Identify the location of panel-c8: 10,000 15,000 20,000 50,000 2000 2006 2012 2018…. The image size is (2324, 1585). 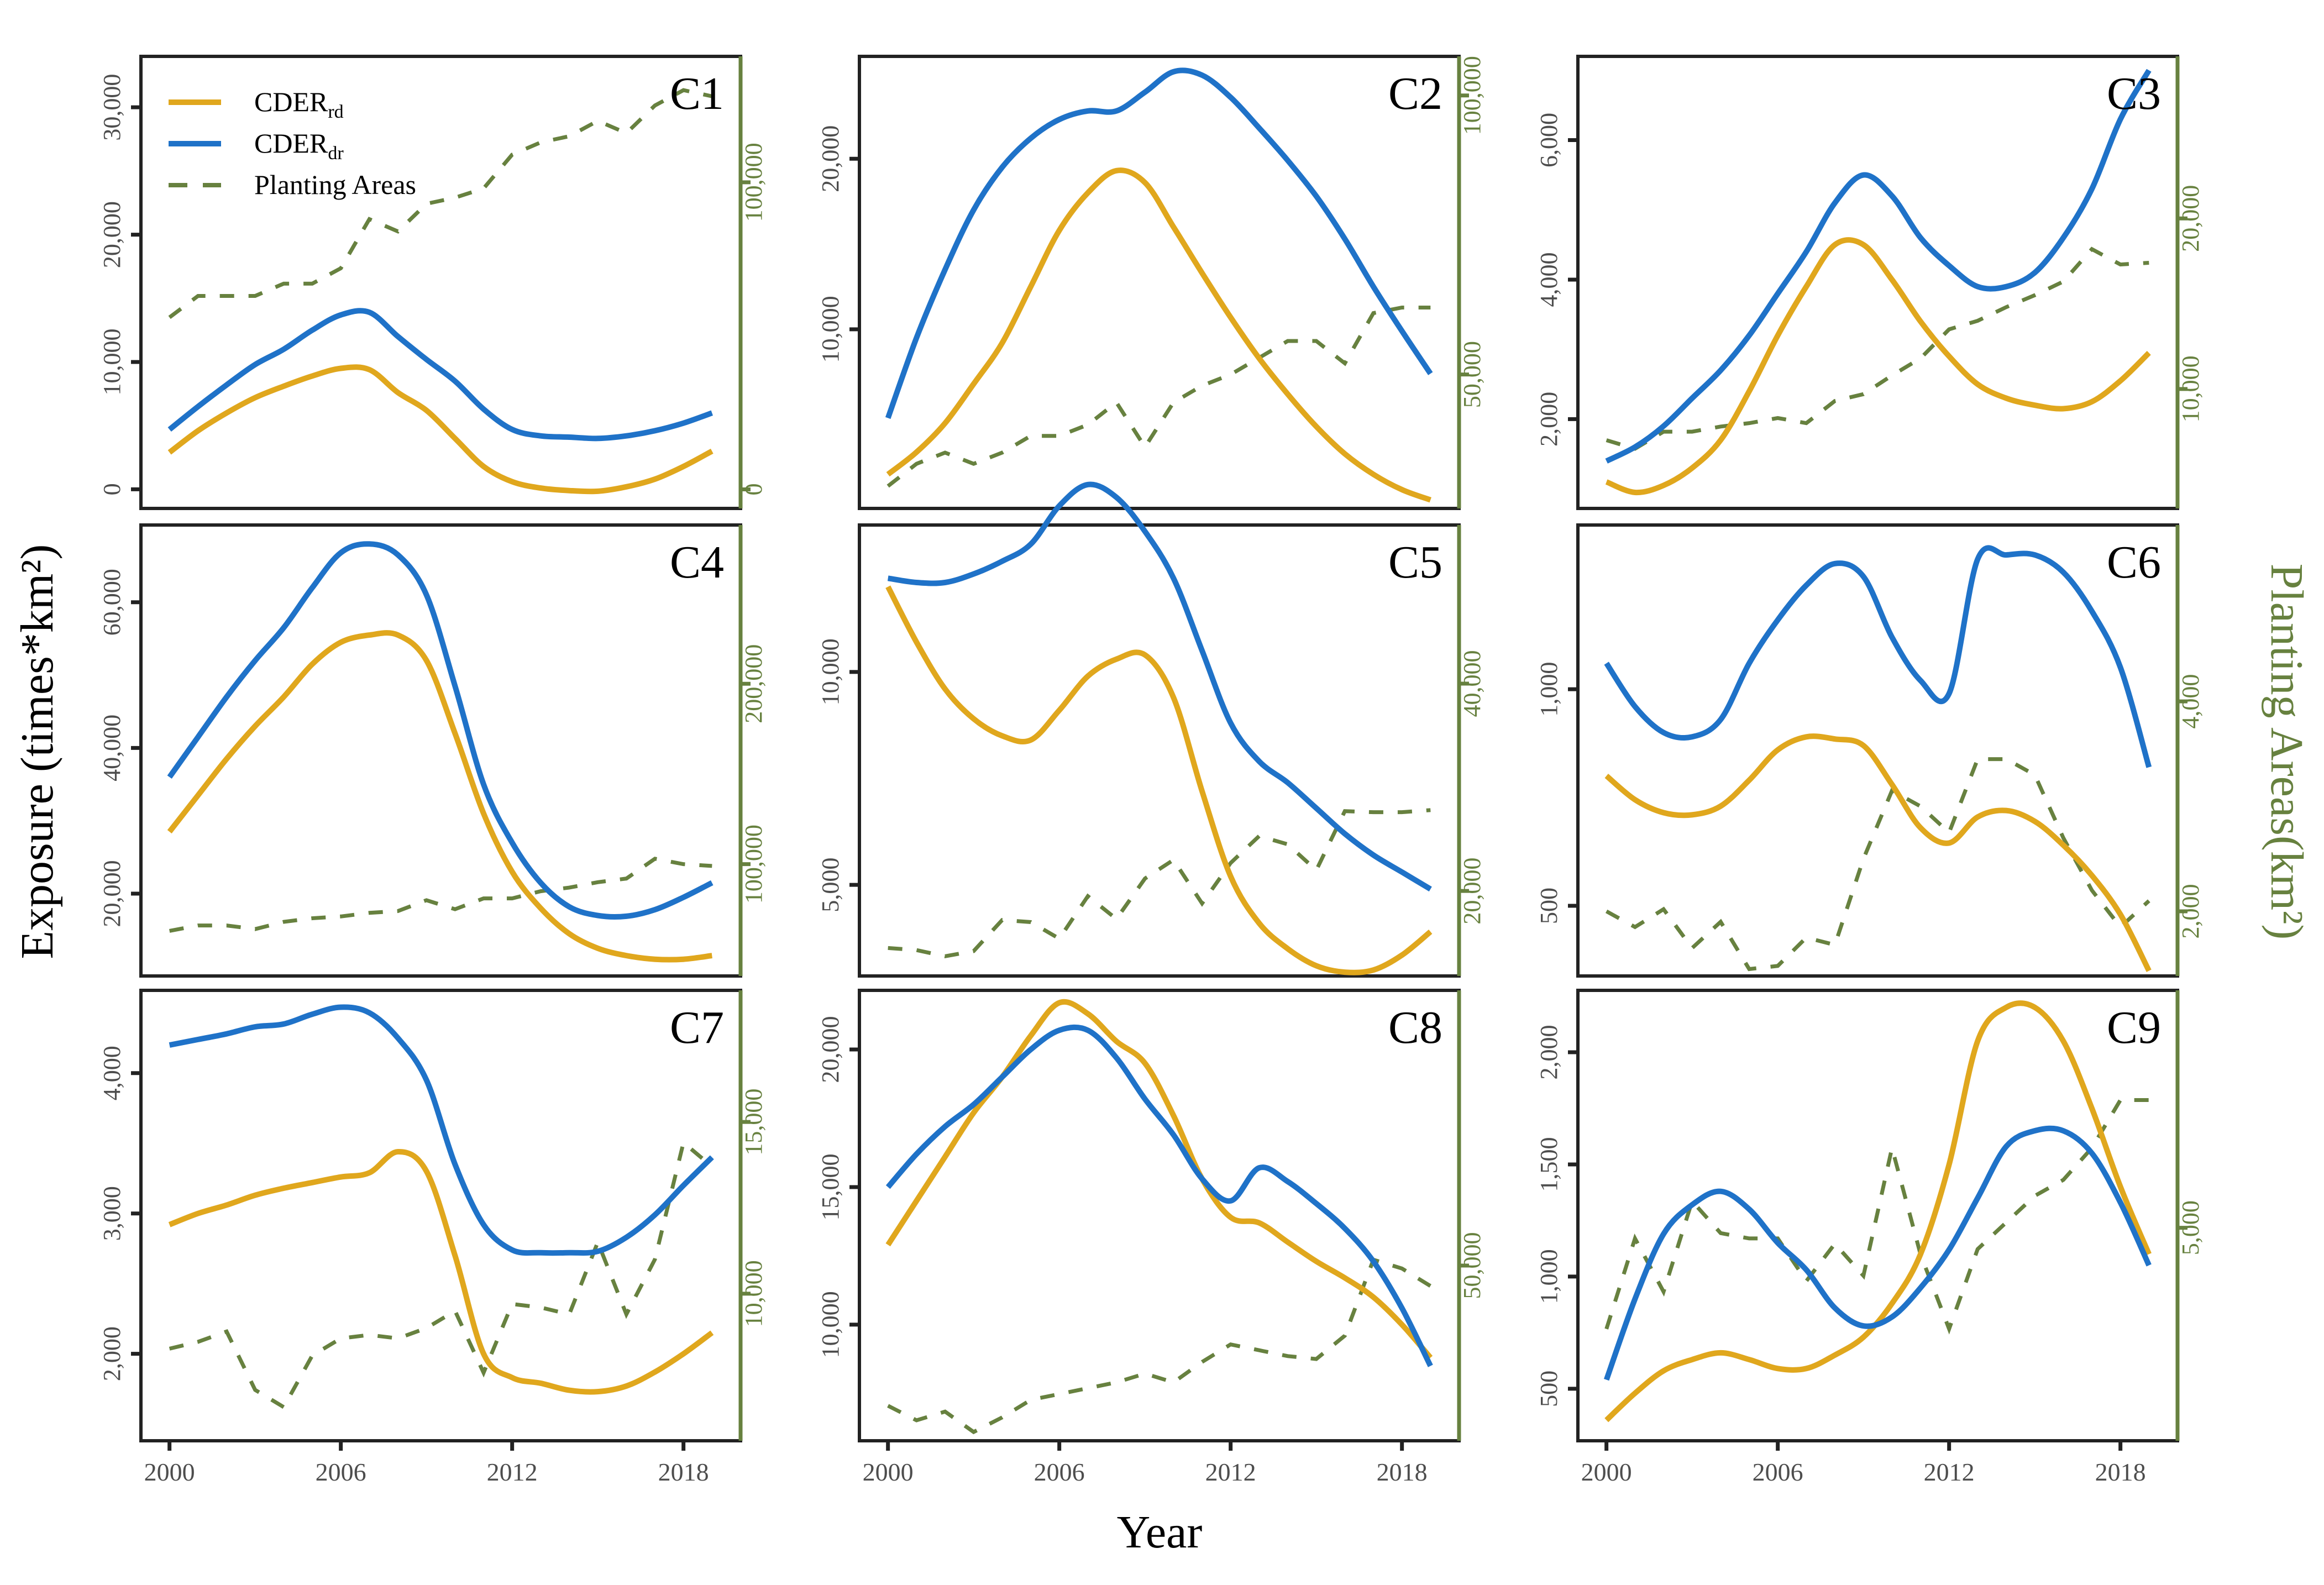
(1151, 1237).